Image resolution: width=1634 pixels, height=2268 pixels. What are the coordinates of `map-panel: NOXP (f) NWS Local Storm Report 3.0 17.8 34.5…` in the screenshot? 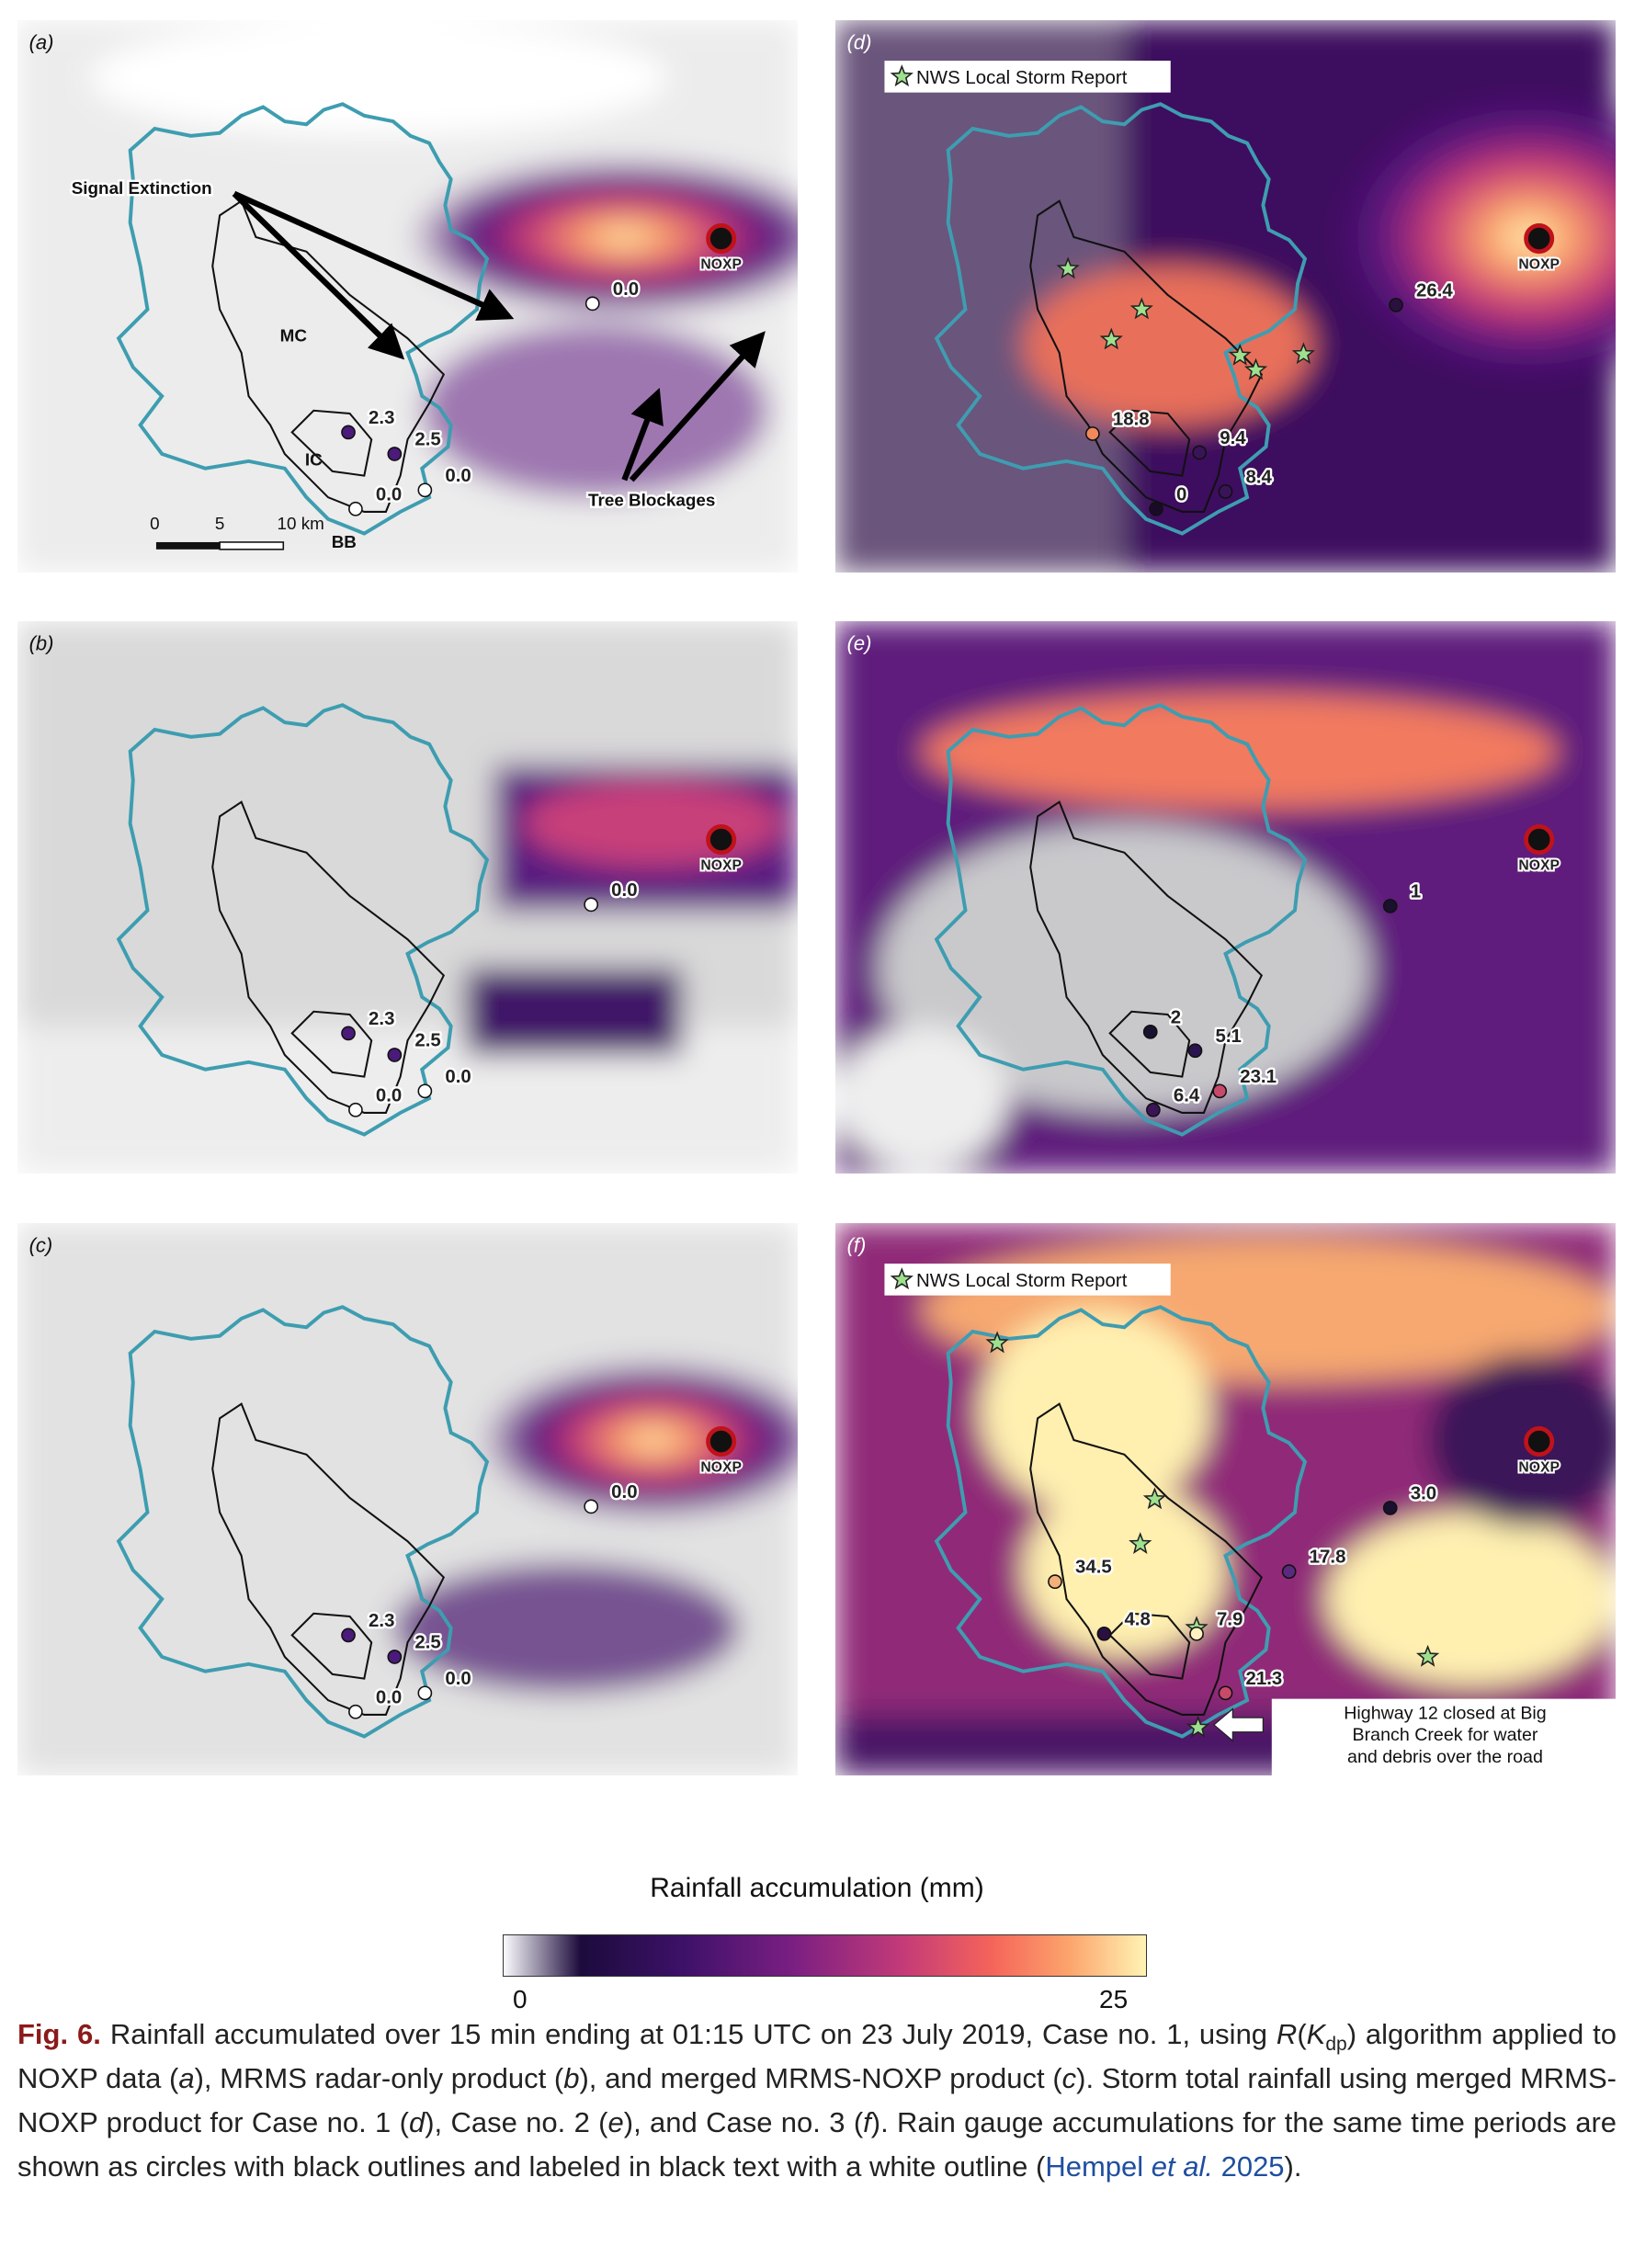 It's located at (1225, 1499).